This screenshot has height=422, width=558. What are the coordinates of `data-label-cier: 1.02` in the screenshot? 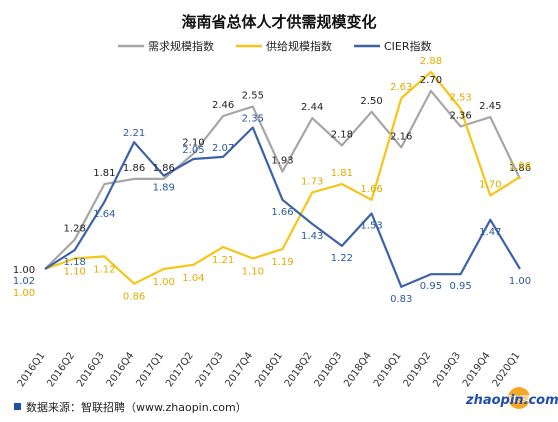 It's located at (24, 281).